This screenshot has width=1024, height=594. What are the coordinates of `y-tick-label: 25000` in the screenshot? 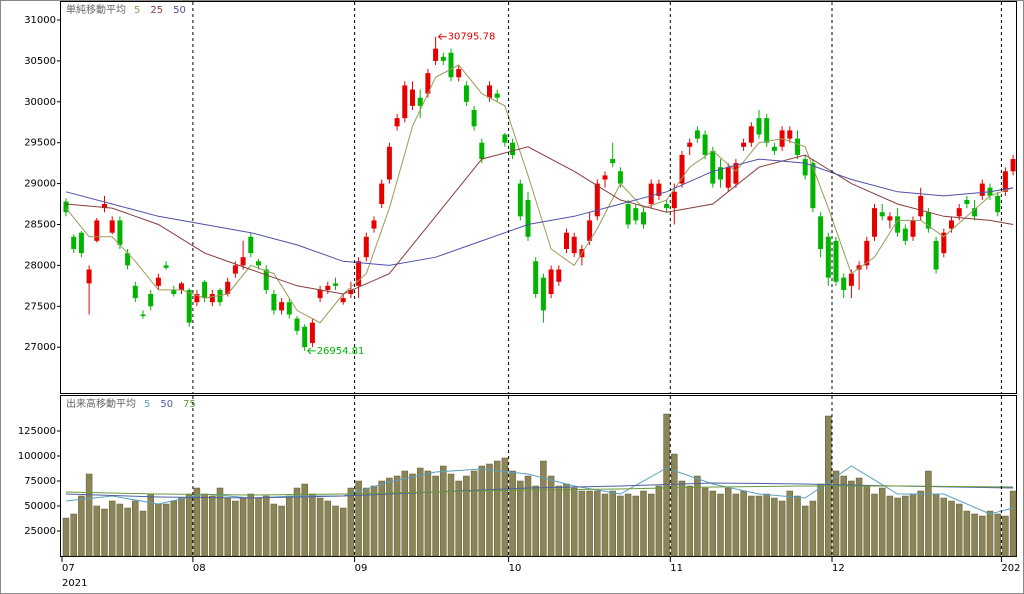 It's located at (40, 531).